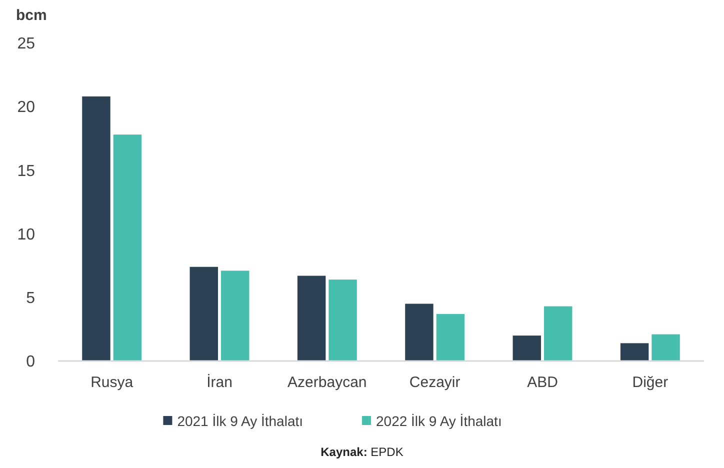 The height and width of the screenshot is (468, 724). What do you see at coordinates (362, 452) in the screenshot?
I see `text: Kaynak: EPDK` at bounding box center [362, 452].